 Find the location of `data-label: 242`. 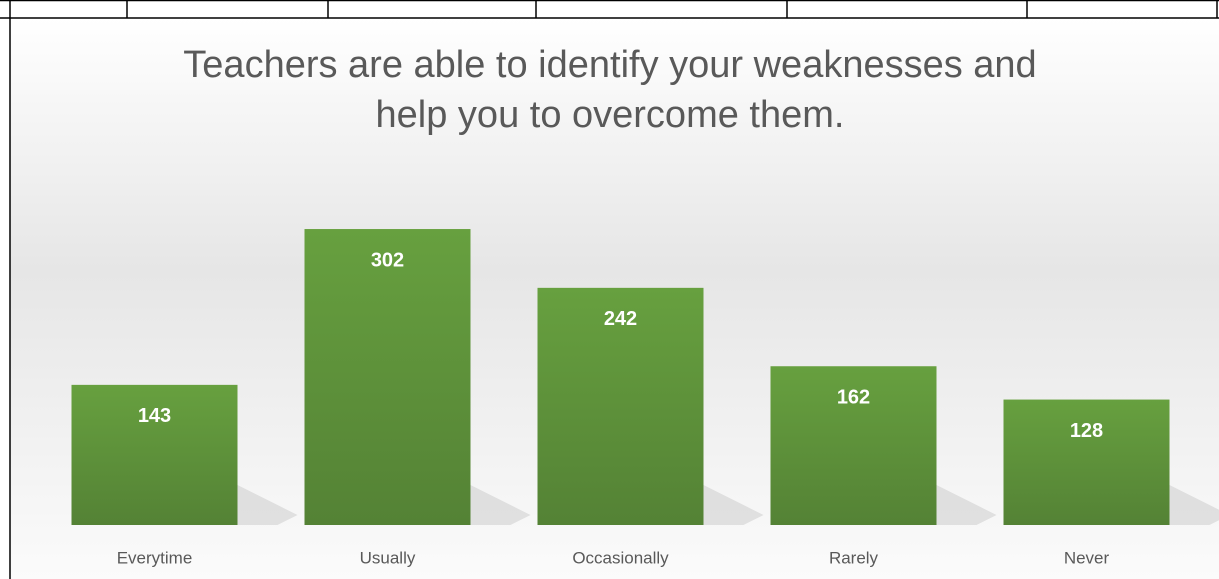

data-label: 242 is located at coordinates (620, 319).